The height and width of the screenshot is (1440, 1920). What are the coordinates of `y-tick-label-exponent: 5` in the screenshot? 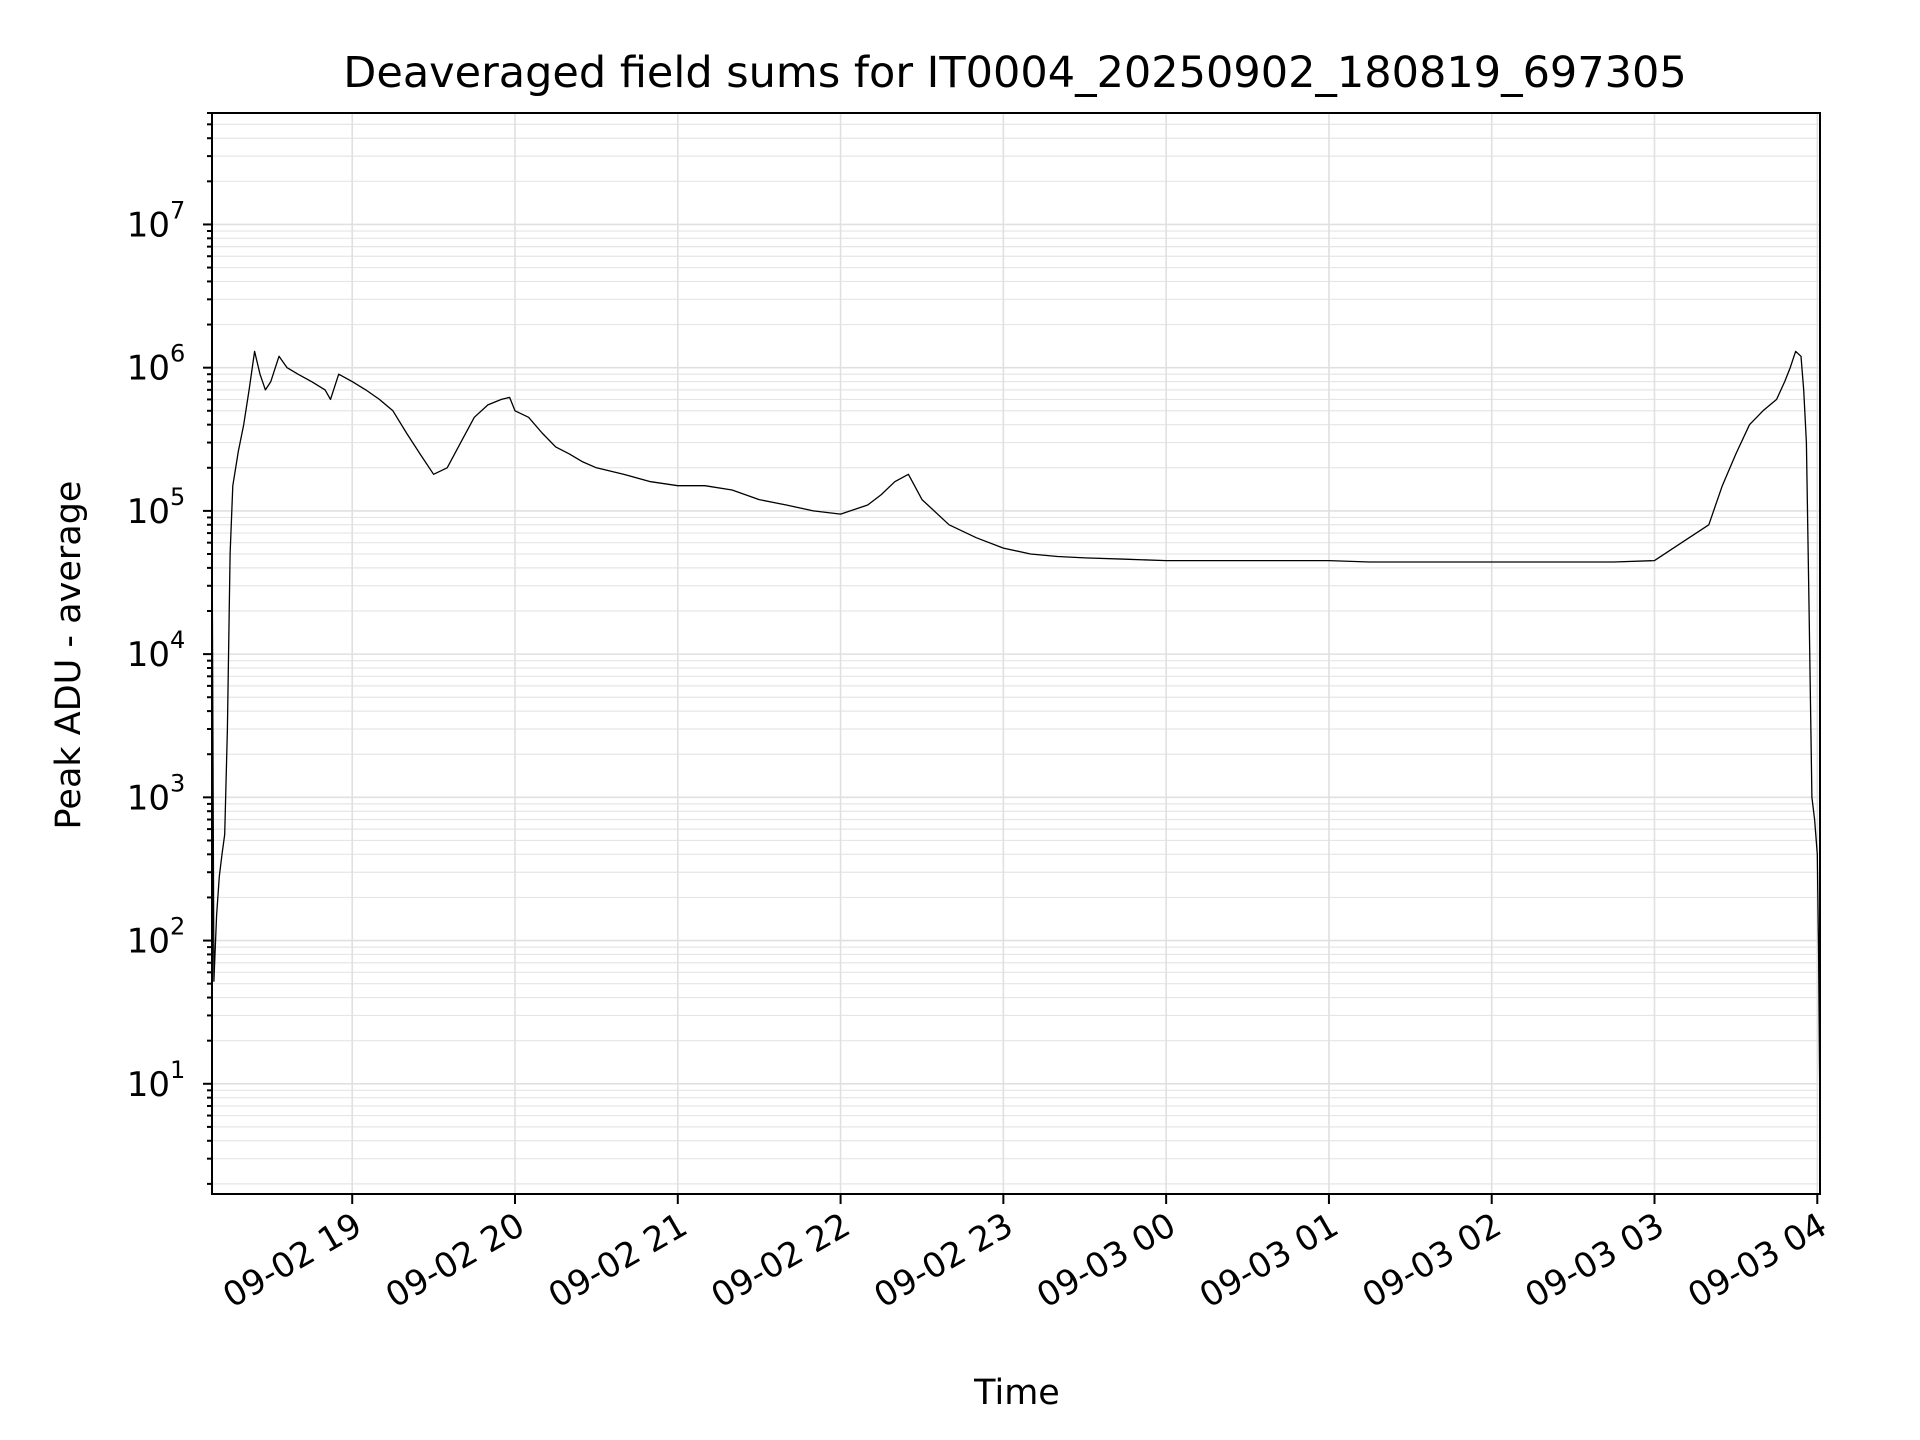 It's located at (177, 497).